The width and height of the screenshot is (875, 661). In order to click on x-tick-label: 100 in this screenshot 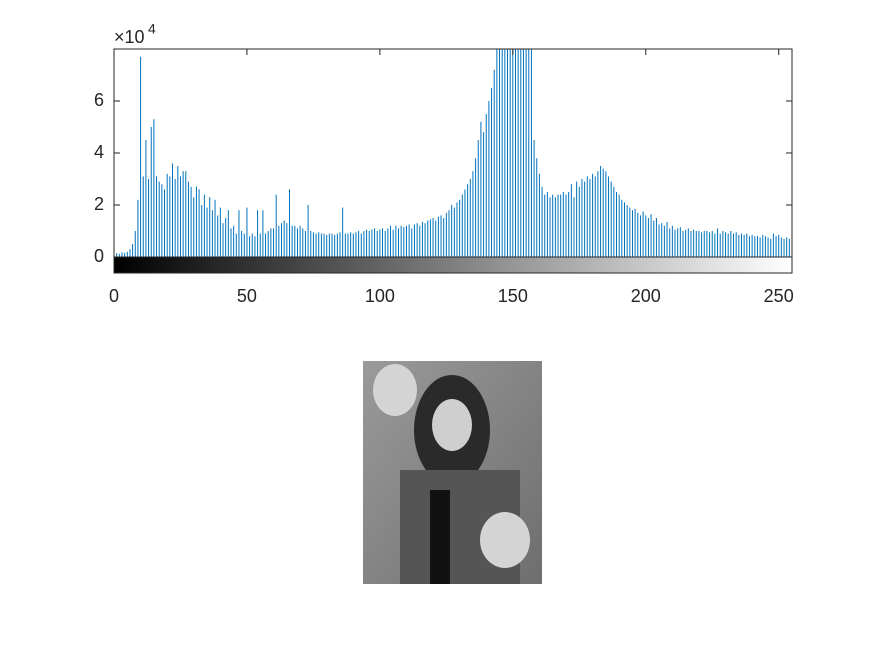, I will do `click(380, 296)`.